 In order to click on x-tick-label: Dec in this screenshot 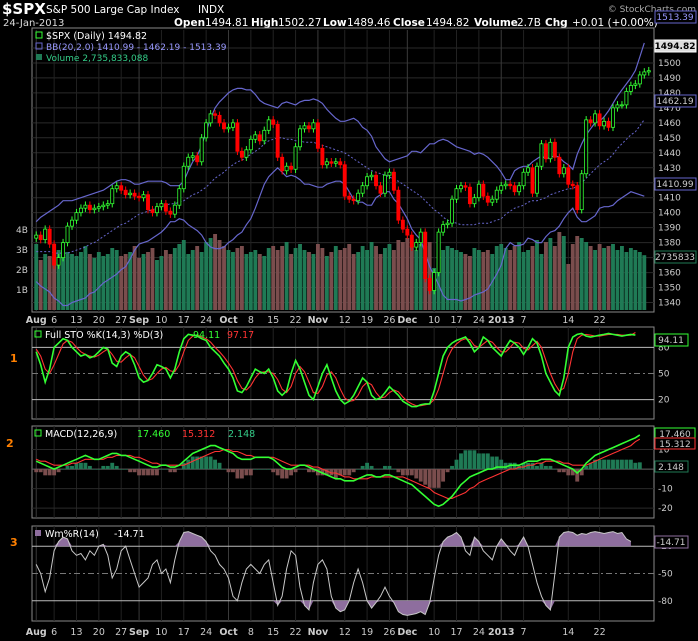, I will do `click(407, 632)`.